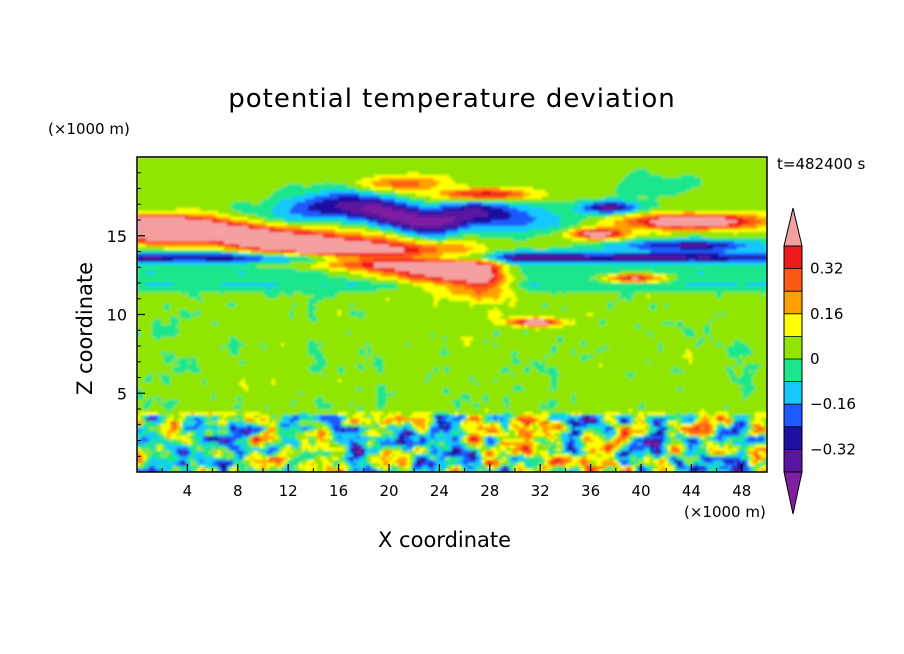 This screenshot has height=654, width=904. I want to click on x-axis: 4 8 12 16 20 24 28 32 36 40 44 48, so click(456, 482).